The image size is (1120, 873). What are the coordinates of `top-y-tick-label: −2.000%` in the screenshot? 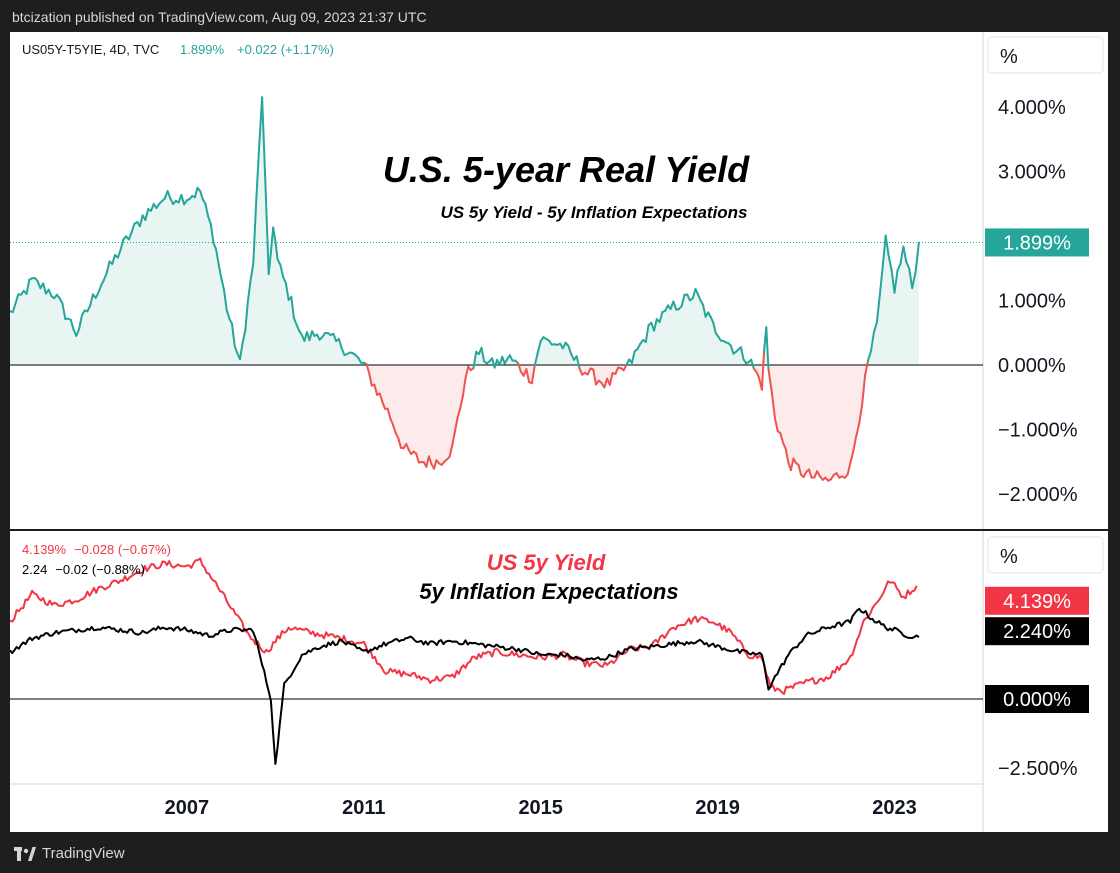 It's located at (1038, 495).